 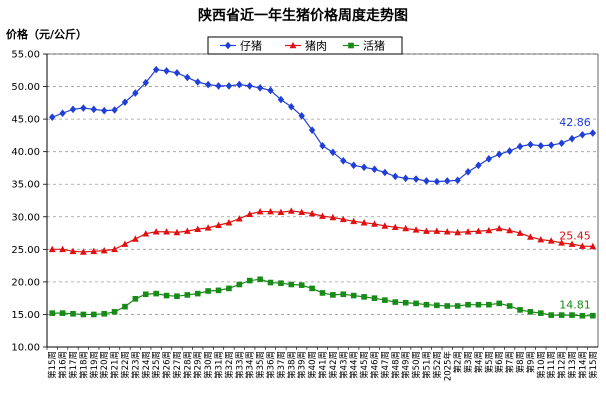 I want to click on x-tick-label: 第13周, so click(x=572, y=365).